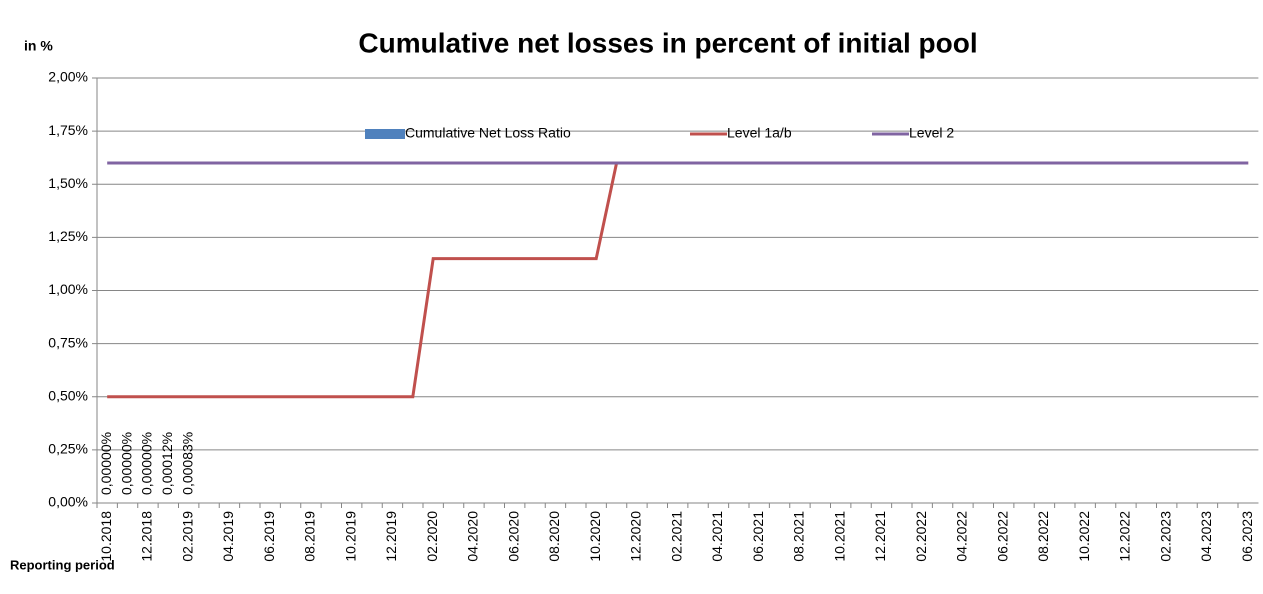 The width and height of the screenshot is (1263, 594). Describe the element at coordinates (758, 536) in the screenshot. I see `x-tick-label: 06.2021` at that location.